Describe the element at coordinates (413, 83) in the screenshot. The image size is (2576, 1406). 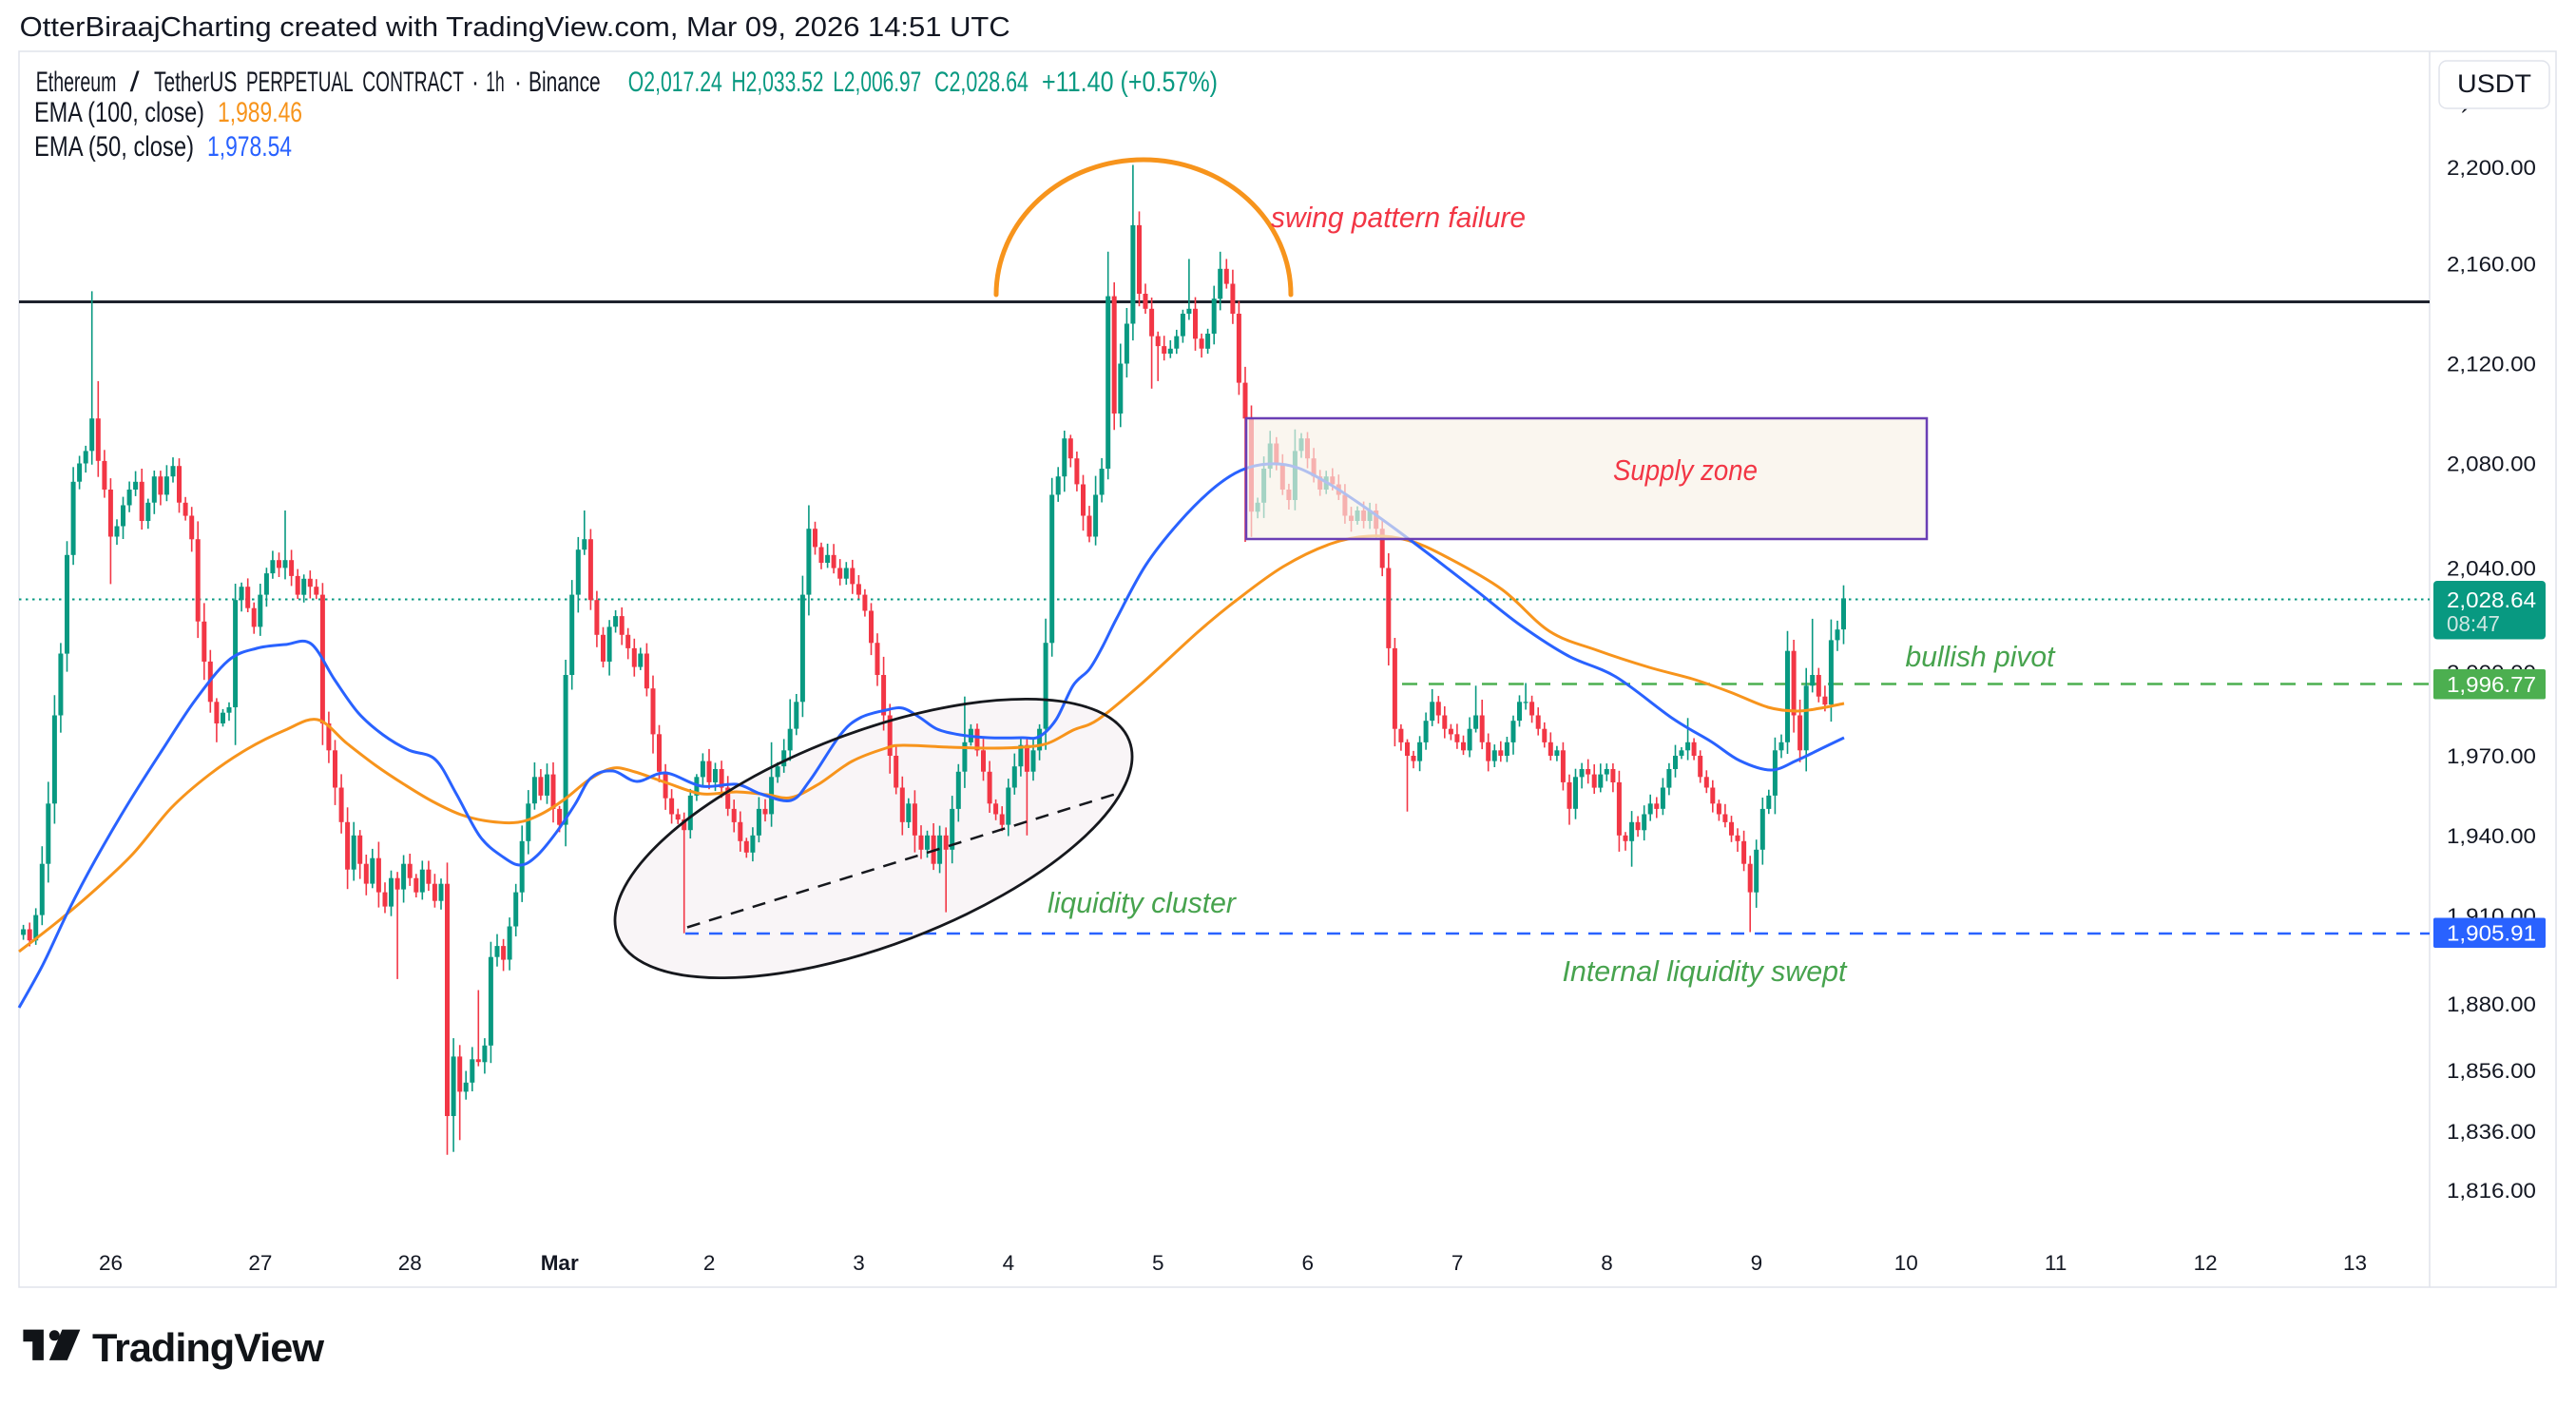
I see `svg-text: CONTRACT` at that location.